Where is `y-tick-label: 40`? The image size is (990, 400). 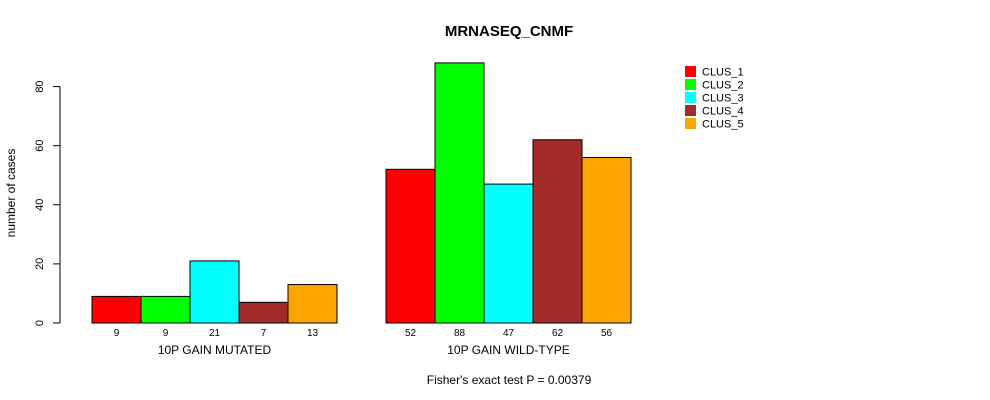
y-tick-label: 40 is located at coordinates (40, 205).